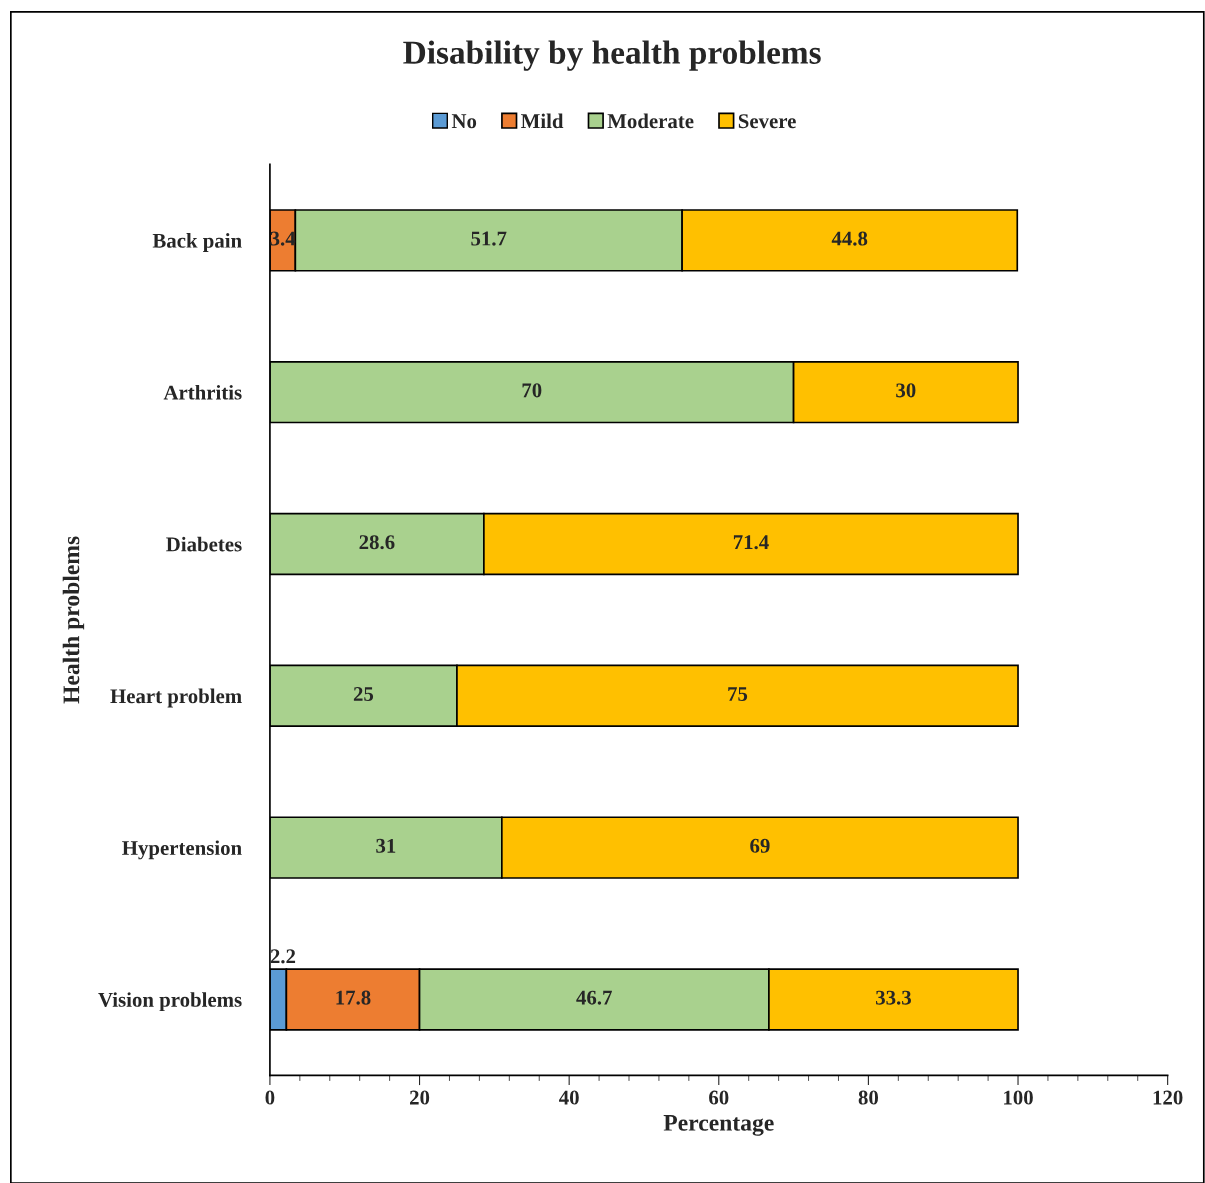 The height and width of the screenshot is (1183, 1205). What do you see at coordinates (751, 542) in the screenshot?
I see `data-label: 71.4` at bounding box center [751, 542].